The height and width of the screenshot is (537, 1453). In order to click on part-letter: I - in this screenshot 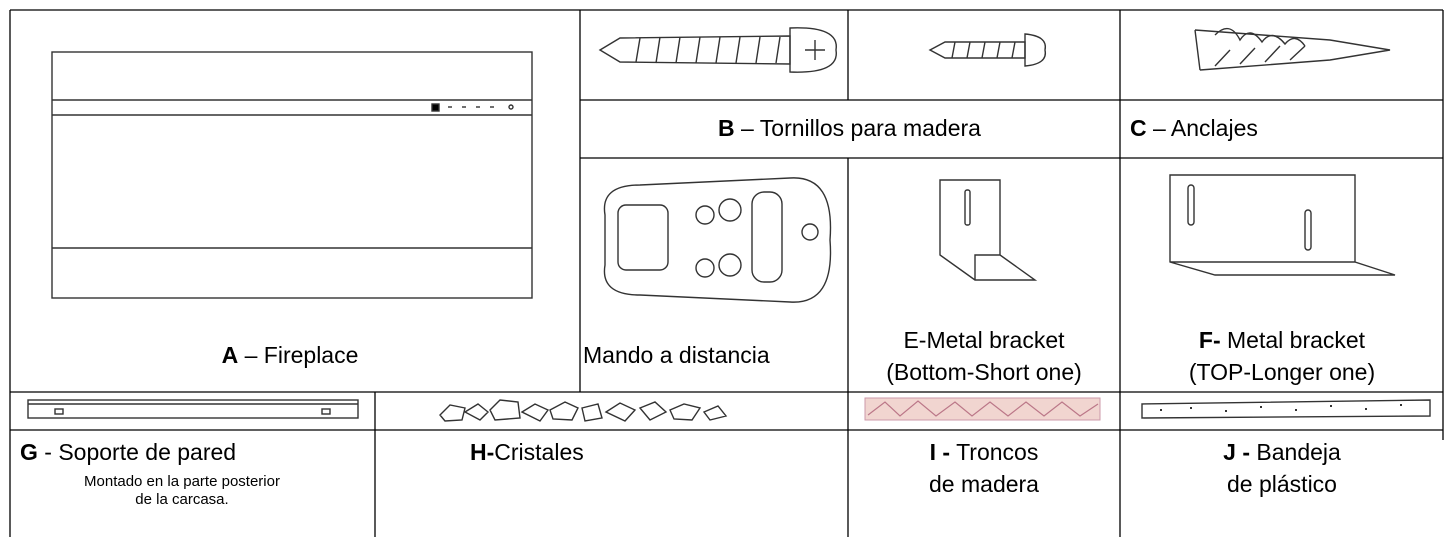, I will do `click(940, 452)`.